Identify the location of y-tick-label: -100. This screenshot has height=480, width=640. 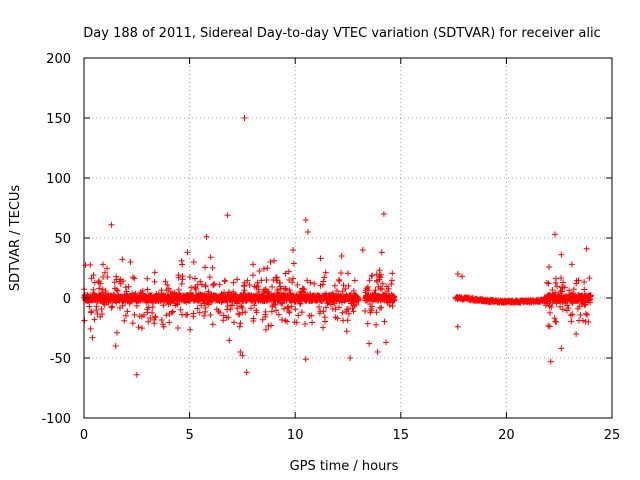
(56, 419).